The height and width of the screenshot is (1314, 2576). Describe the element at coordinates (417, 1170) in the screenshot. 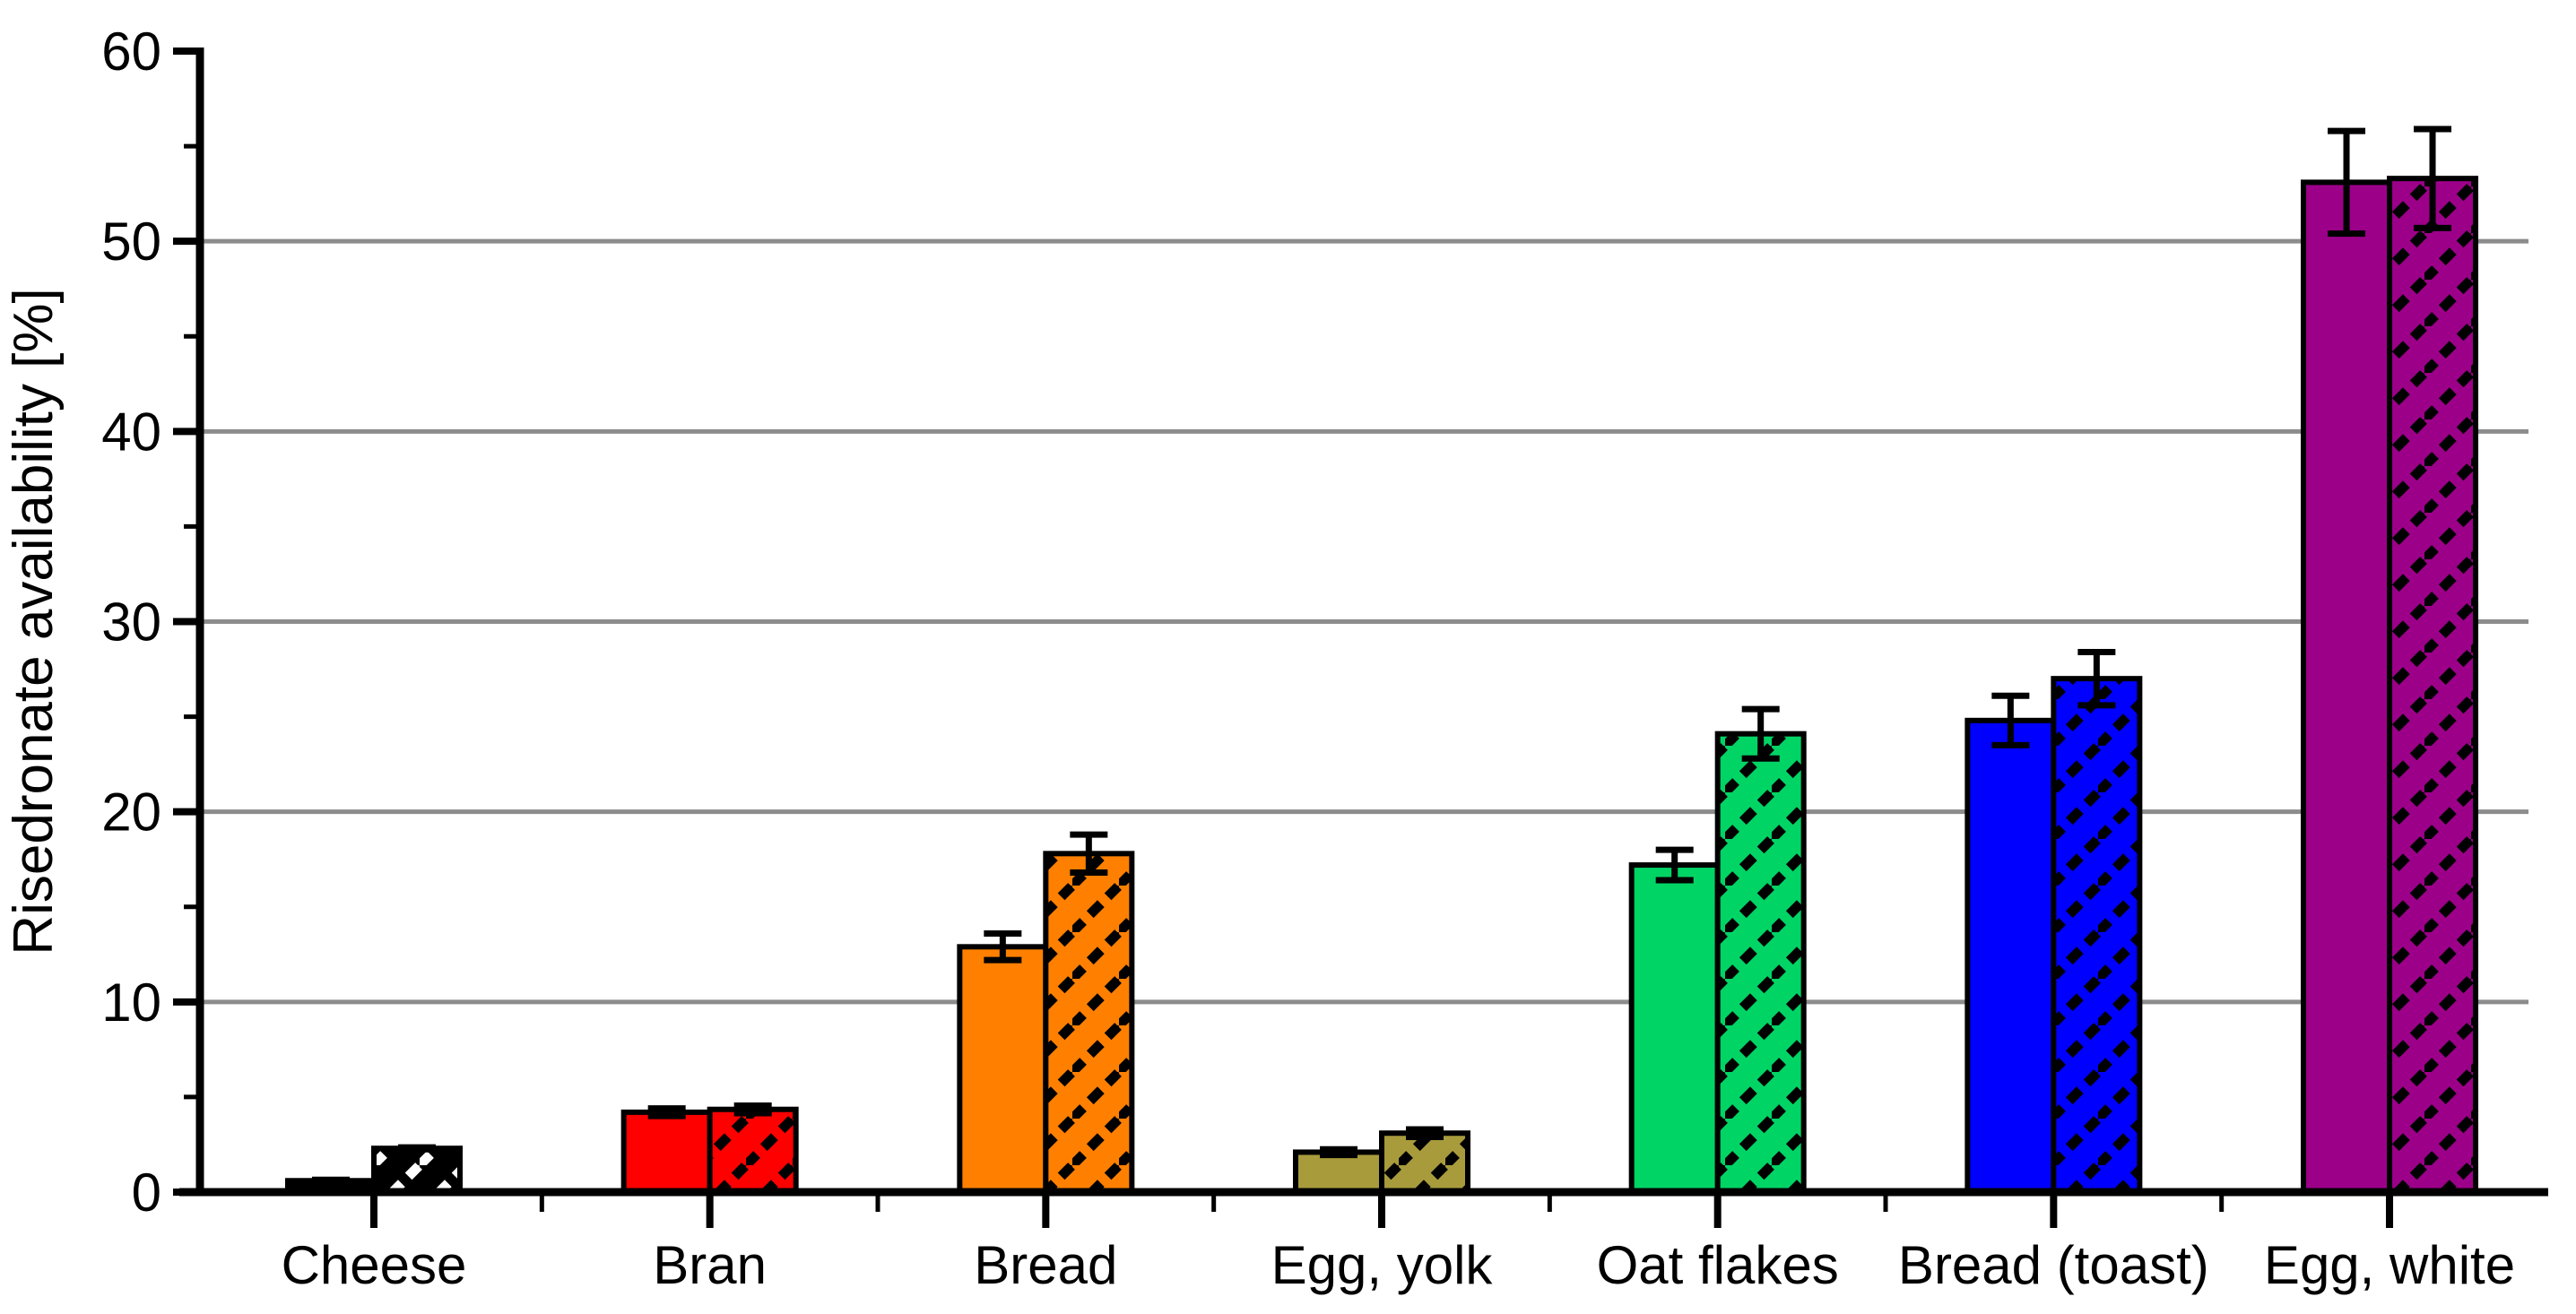

I see `bar-cheese-hatched-bar` at that location.